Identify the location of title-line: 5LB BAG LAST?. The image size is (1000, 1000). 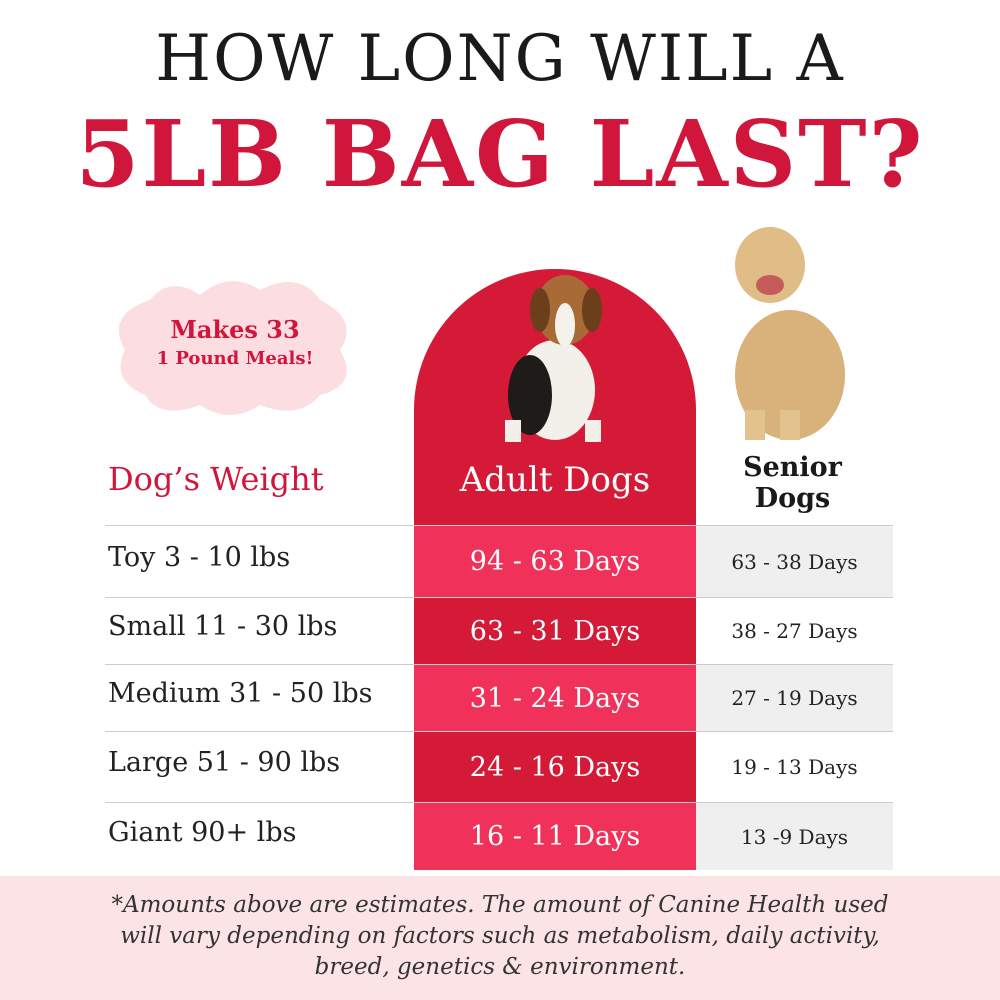
(500, 154).